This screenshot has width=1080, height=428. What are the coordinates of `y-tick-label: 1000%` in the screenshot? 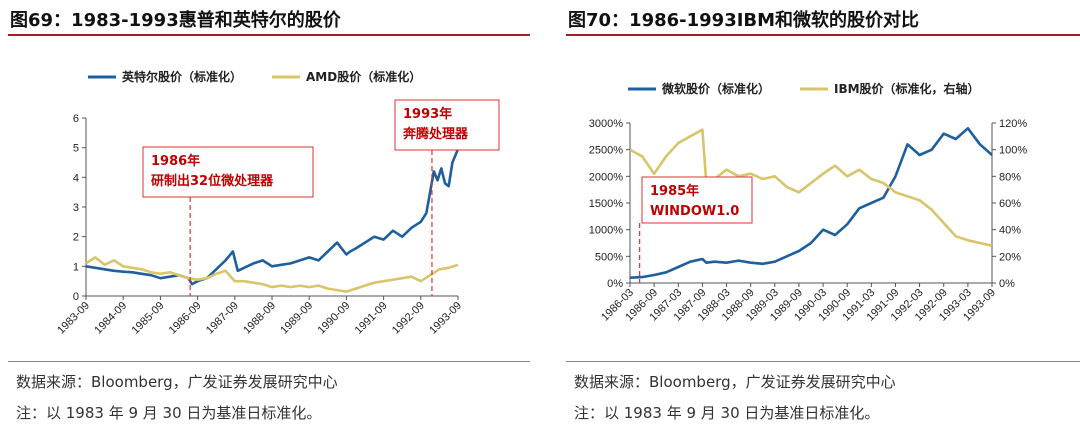 It's located at (606, 231).